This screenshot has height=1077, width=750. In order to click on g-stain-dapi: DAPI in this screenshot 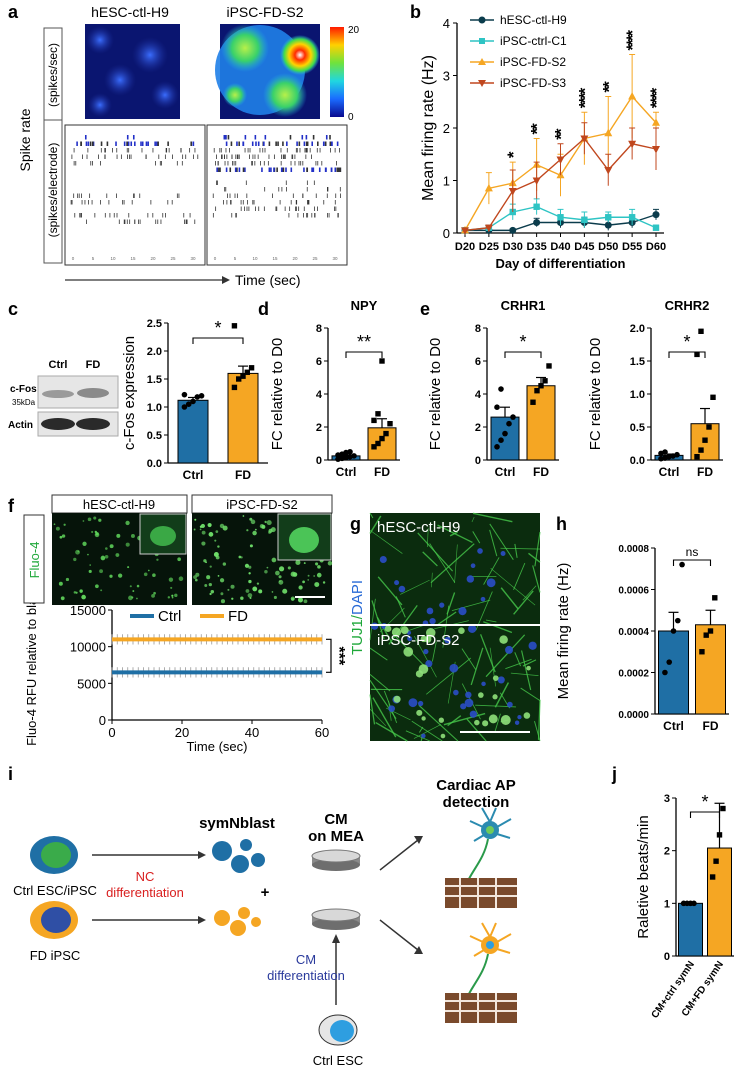, I will do `click(357, 597)`.